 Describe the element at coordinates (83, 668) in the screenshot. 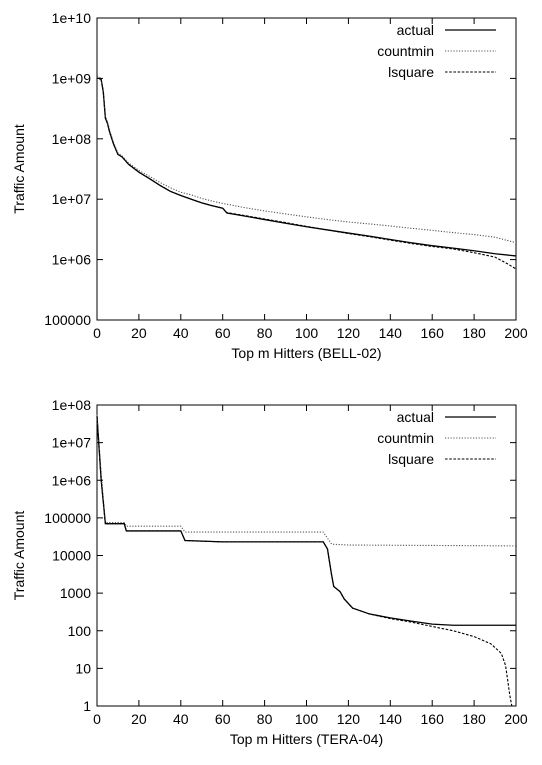

I see `y-tick-label: 10` at that location.